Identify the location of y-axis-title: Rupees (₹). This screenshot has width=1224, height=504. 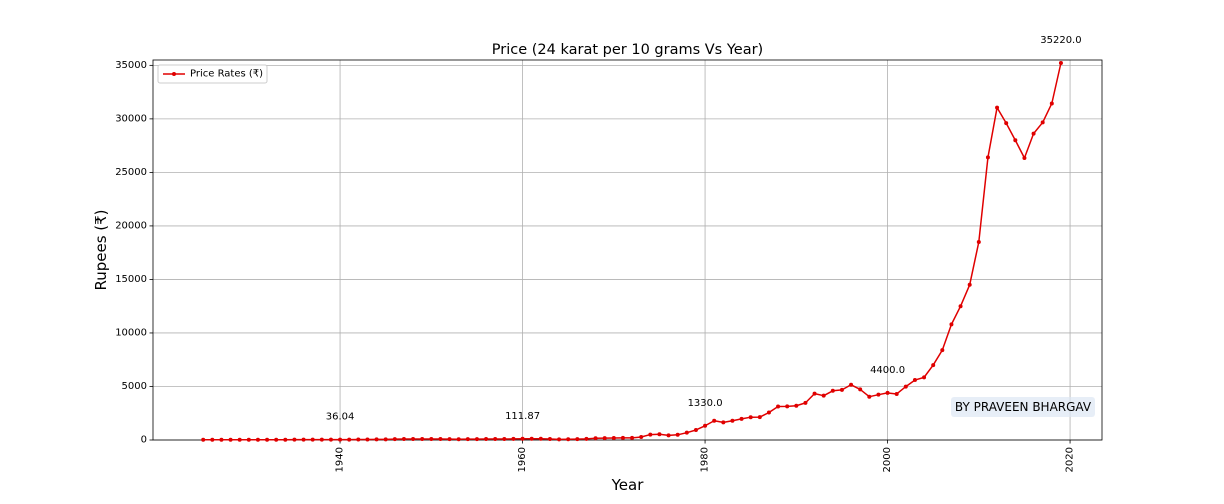
(101, 249).